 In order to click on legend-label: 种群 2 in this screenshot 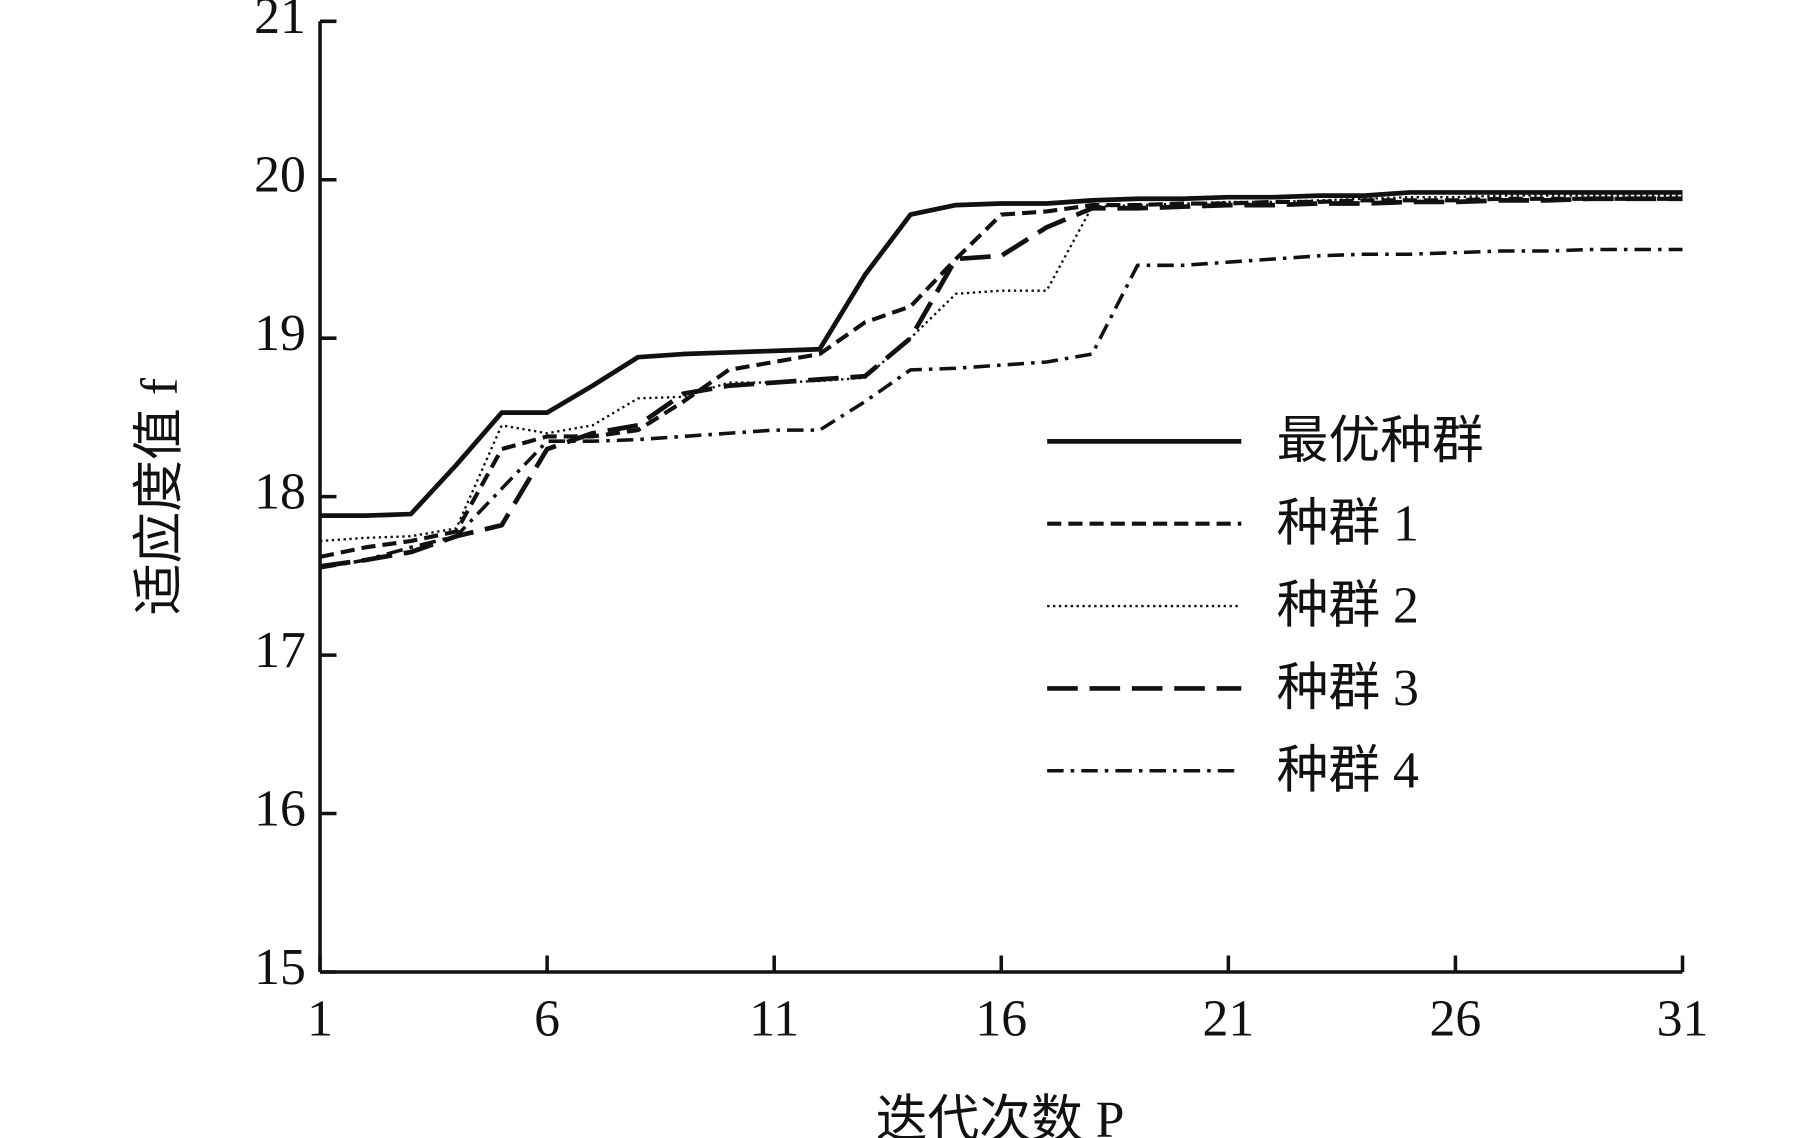, I will do `click(1348, 606)`.